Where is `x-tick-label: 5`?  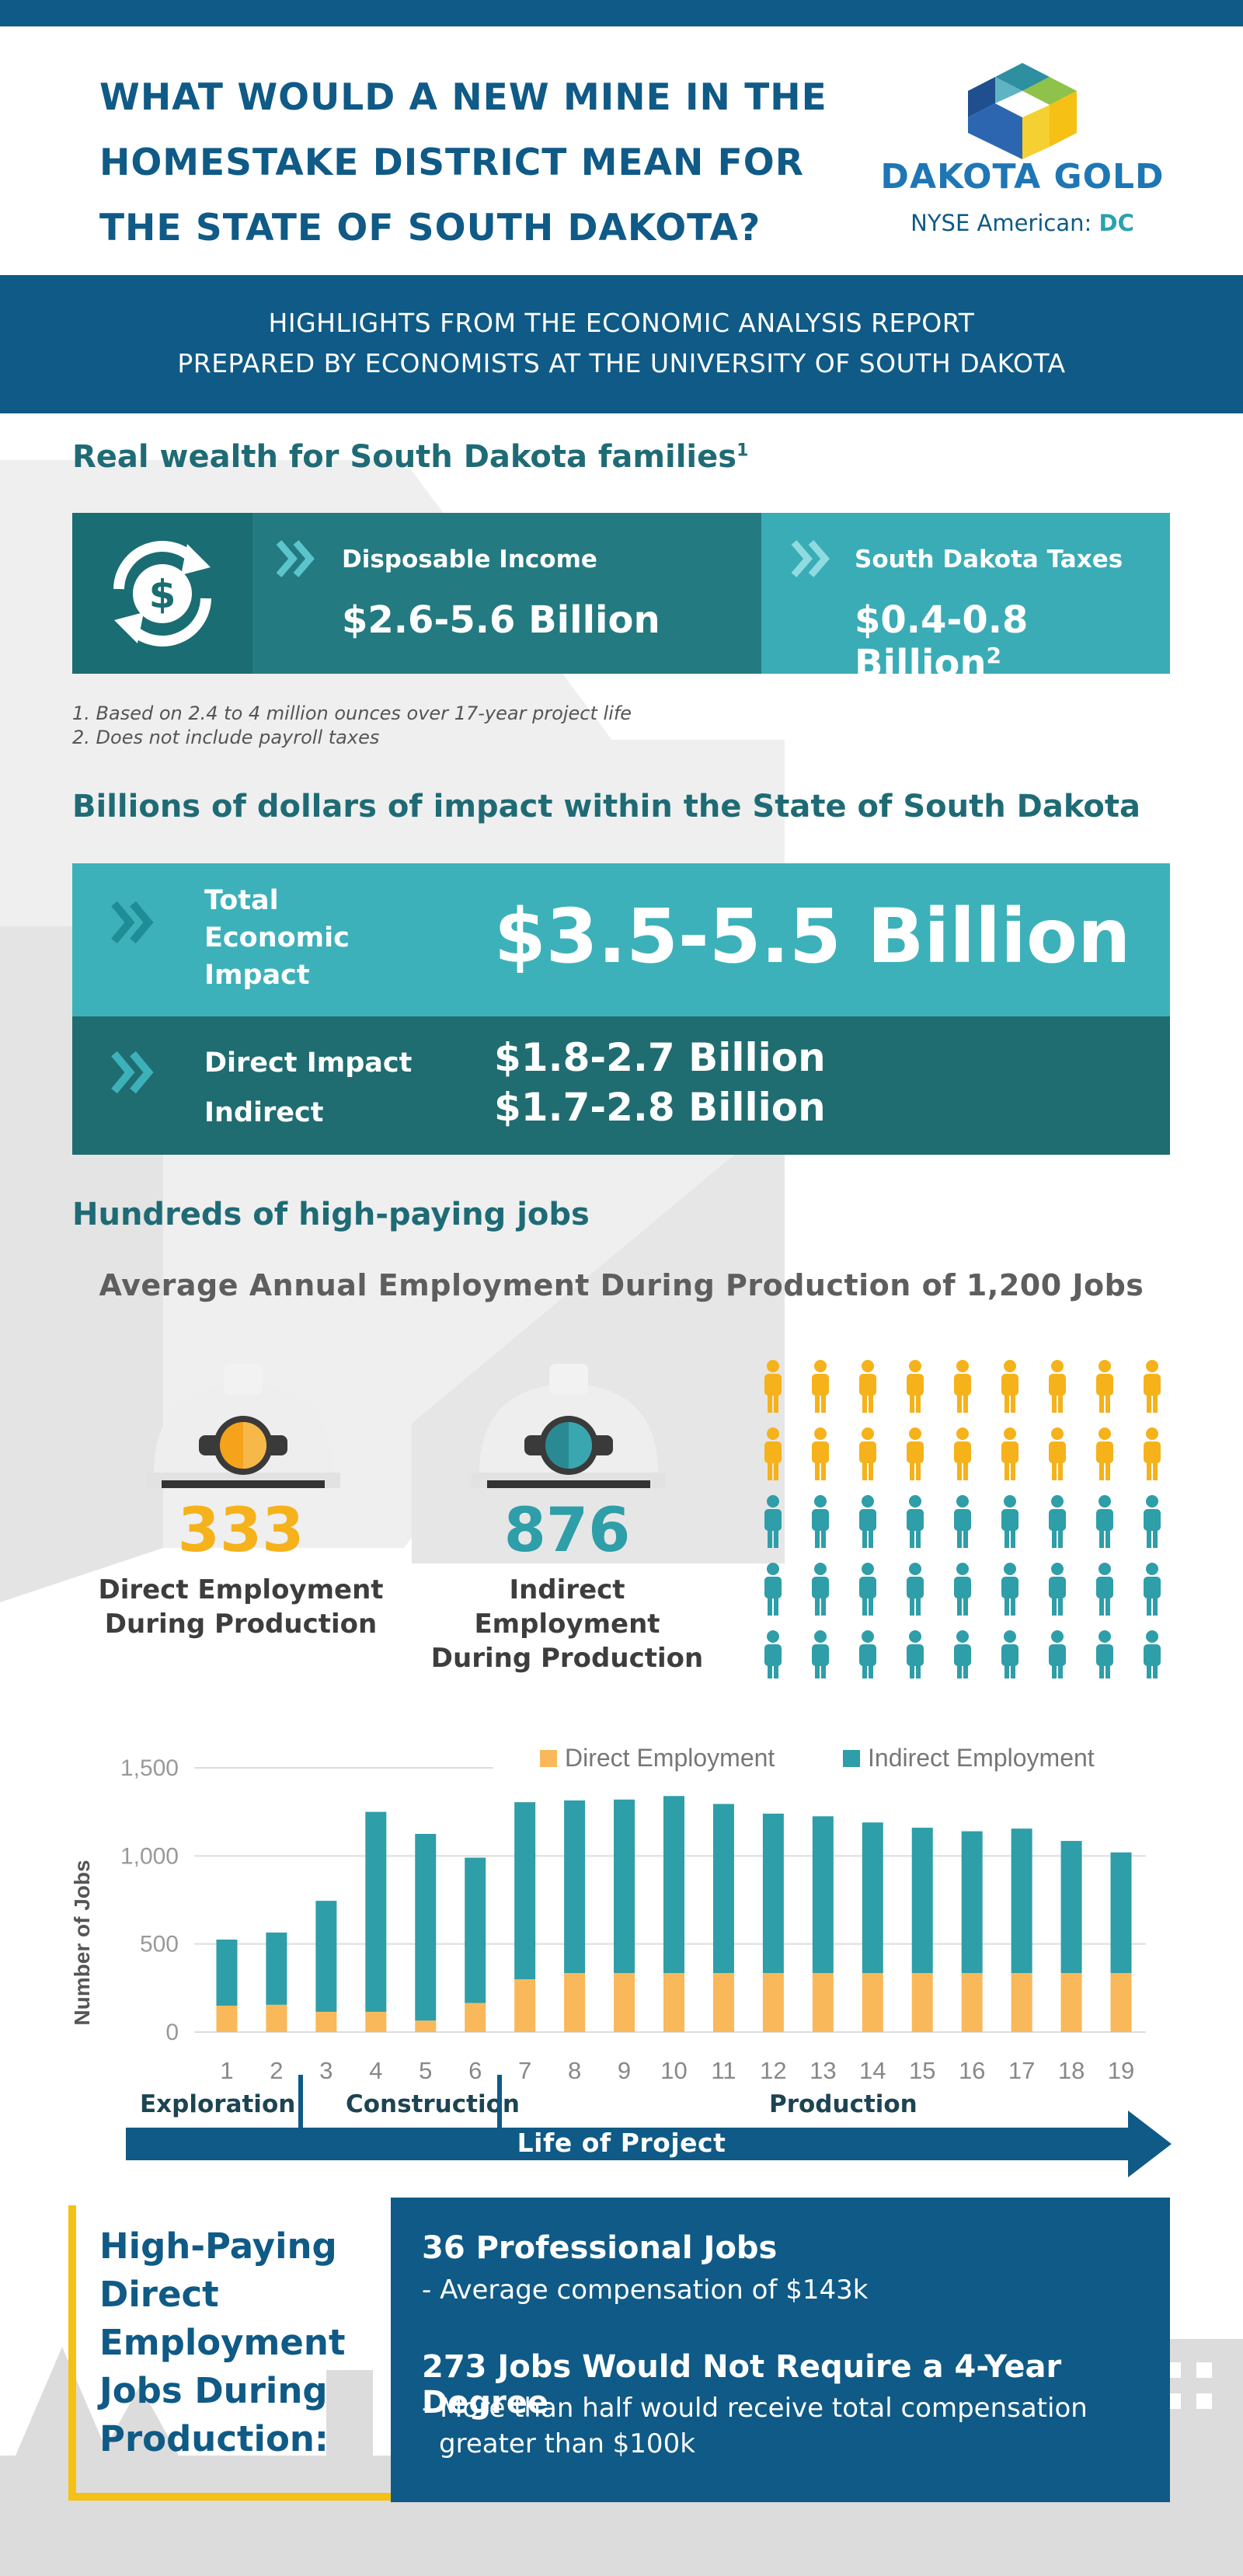
x-tick-label: 5 is located at coordinates (425, 2070).